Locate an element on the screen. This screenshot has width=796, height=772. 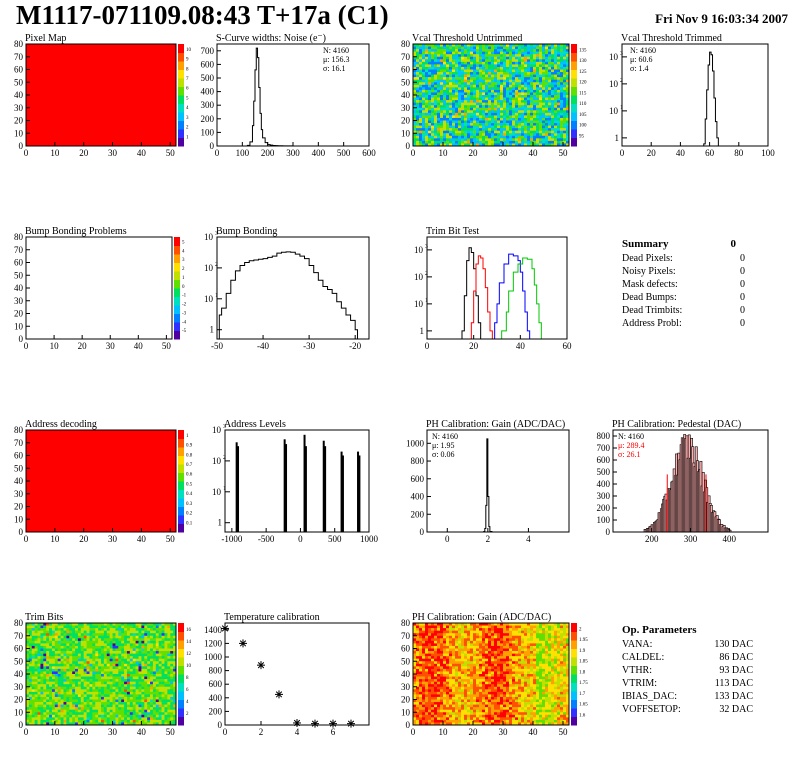
x-tick-label: 40 is located at coordinates (521, 346).